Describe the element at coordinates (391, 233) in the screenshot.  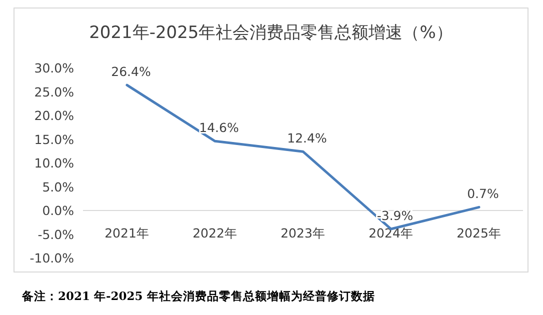
I see `x-tick-label: 2024年` at that location.